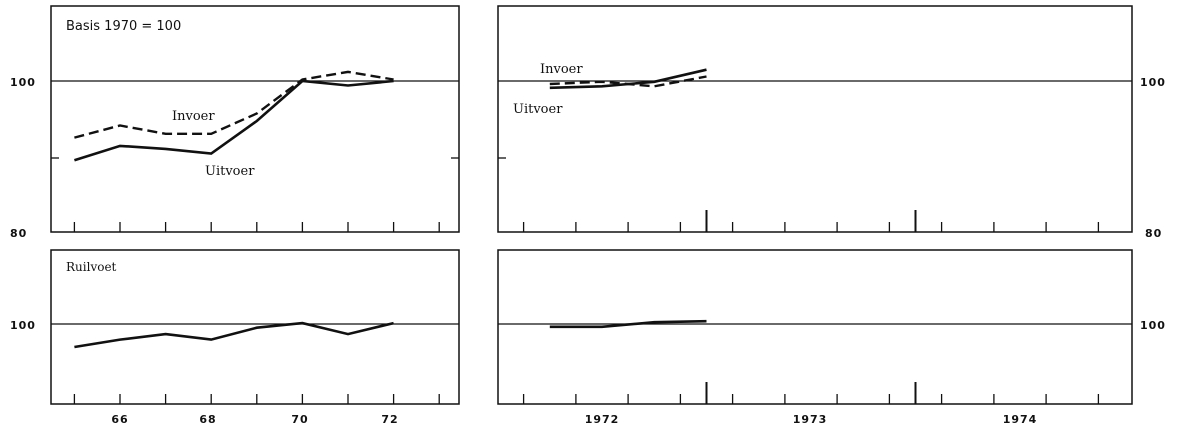 The height and width of the screenshot is (428, 1182). Describe the element at coordinates (119, 419) in the screenshot. I see `x-tick-label: 66` at that location.